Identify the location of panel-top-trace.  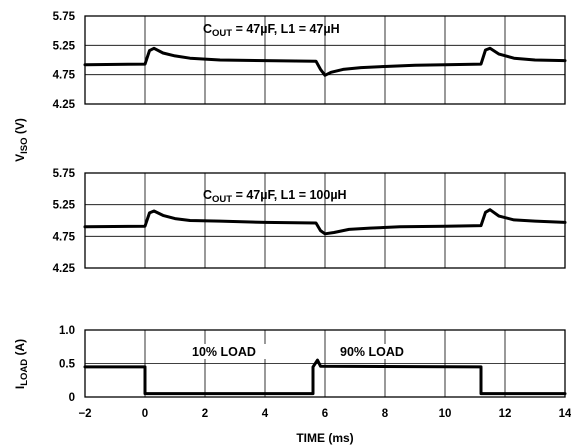
(325, 61).